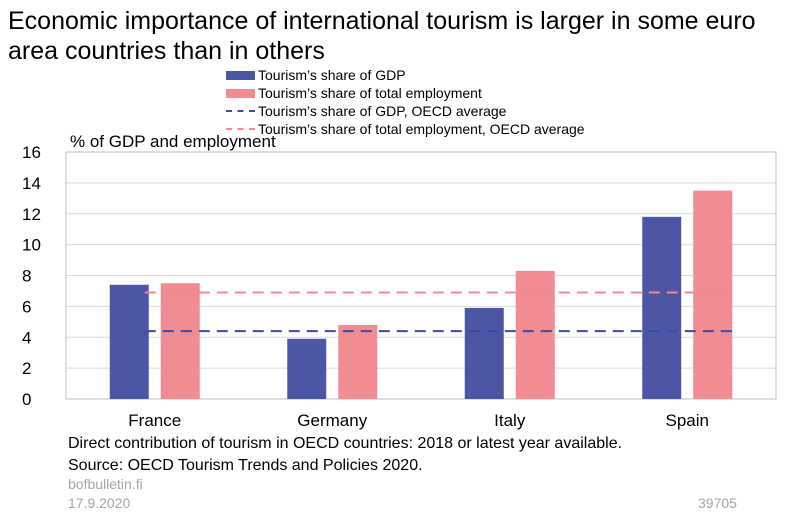 The height and width of the screenshot is (523, 800). I want to click on y-axis-label: % of GDP and employment, so click(173, 141).